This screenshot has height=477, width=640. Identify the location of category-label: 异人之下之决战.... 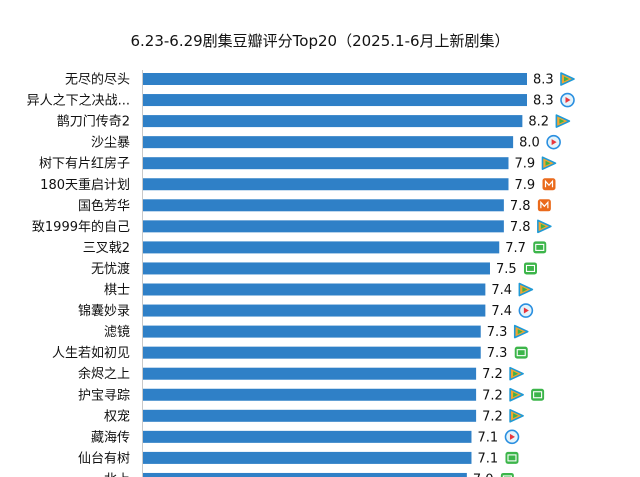
(78, 101).